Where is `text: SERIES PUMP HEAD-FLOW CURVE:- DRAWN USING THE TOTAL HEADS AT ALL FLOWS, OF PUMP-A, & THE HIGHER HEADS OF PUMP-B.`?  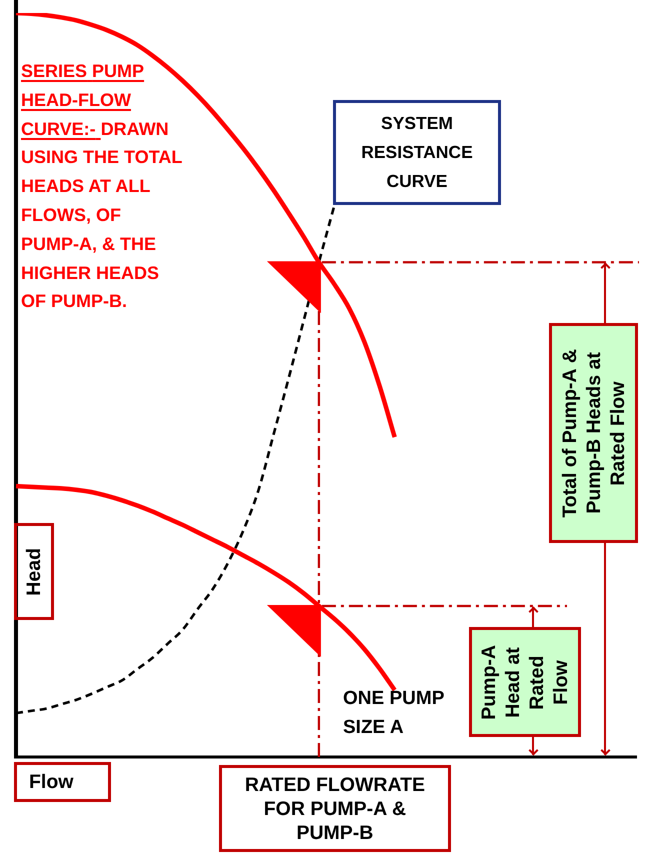 text: SERIES PUMP HEAD-FLOW CURVE:- DRAWN USING THE TOTAL HEADS AT ALL FLOWS, OF PUMP-A, & THE HIGHER HEADS OF PUMP-B. is located at coordinates (101, 186).